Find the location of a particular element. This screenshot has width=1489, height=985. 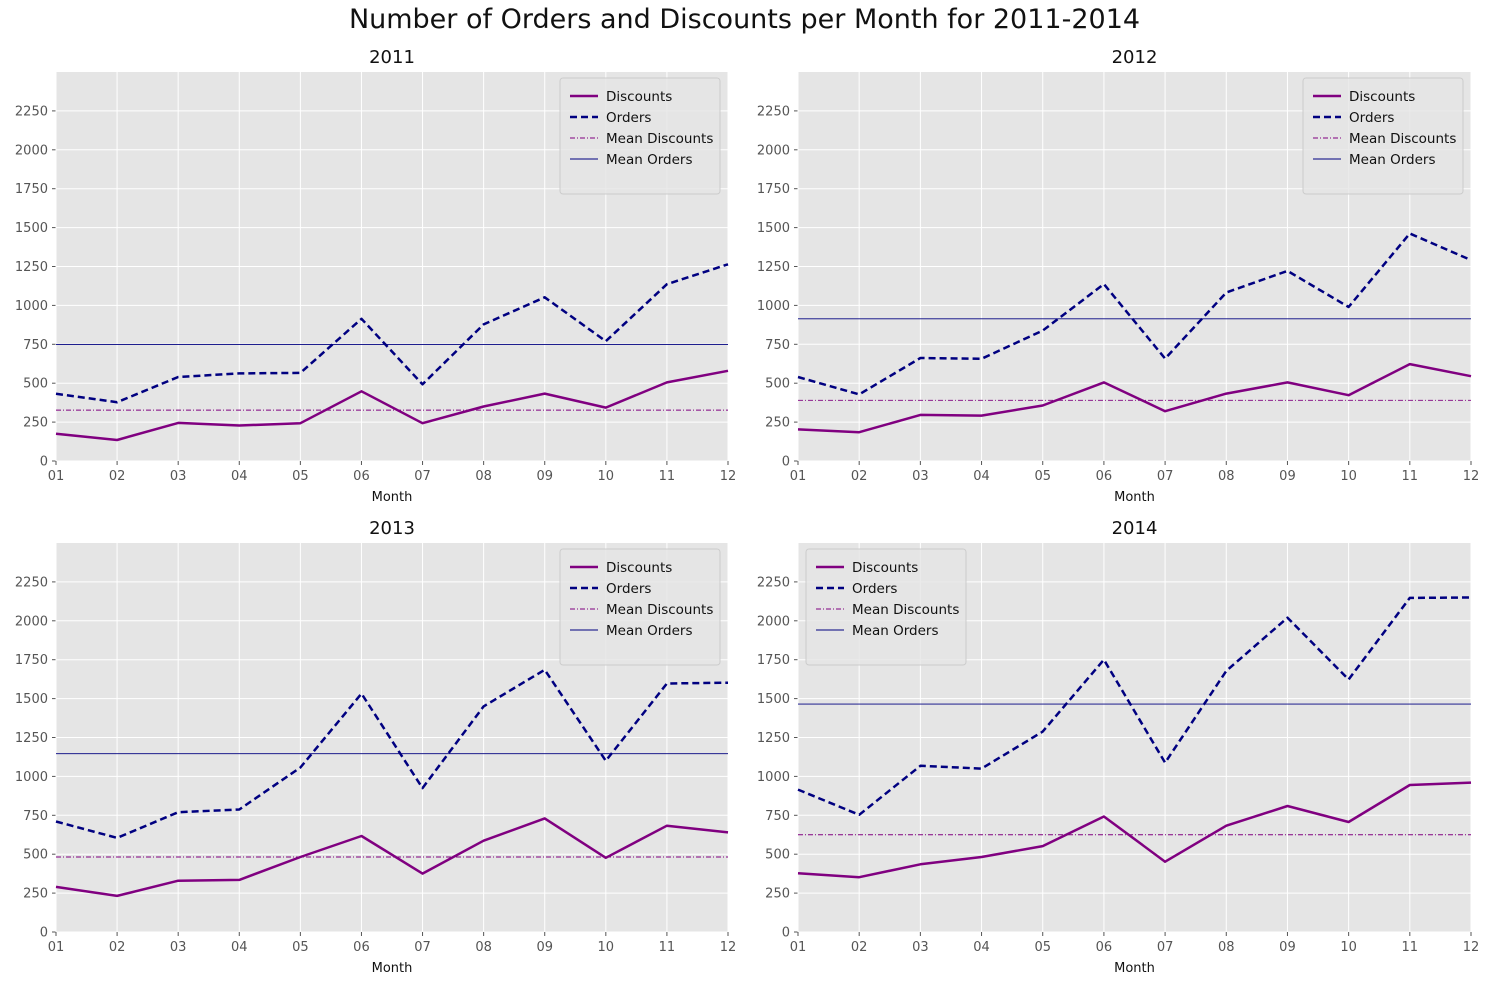

subplot-title: 2013 is located at coordinates (392, 528).